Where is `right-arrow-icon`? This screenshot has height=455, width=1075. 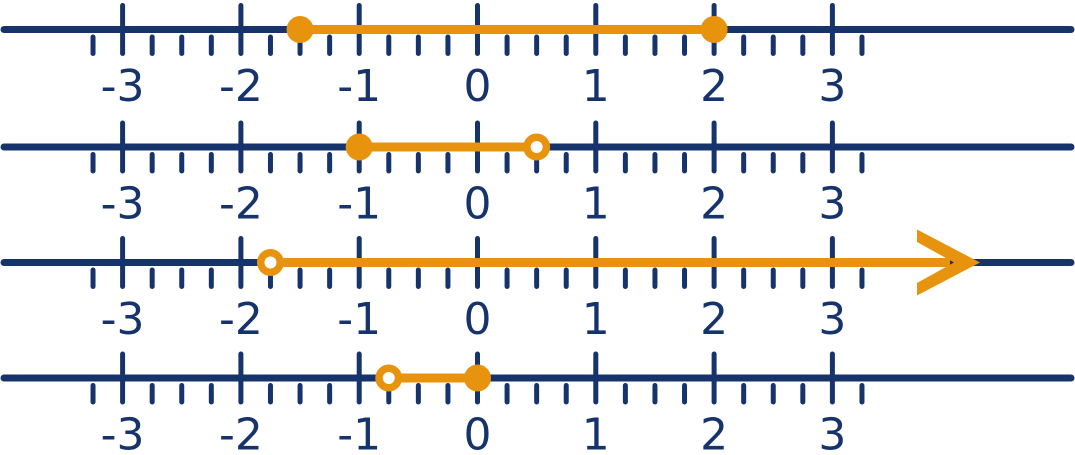
right-arrow-icon is located at coordinates (948, 262).